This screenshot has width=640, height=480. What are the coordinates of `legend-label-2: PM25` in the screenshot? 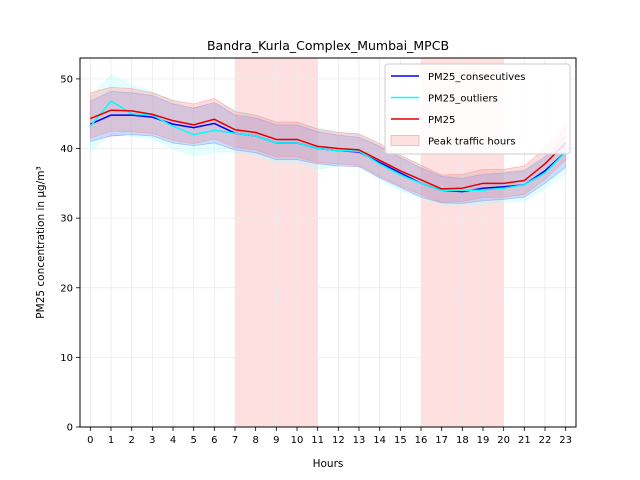 It's located at (441, 120).